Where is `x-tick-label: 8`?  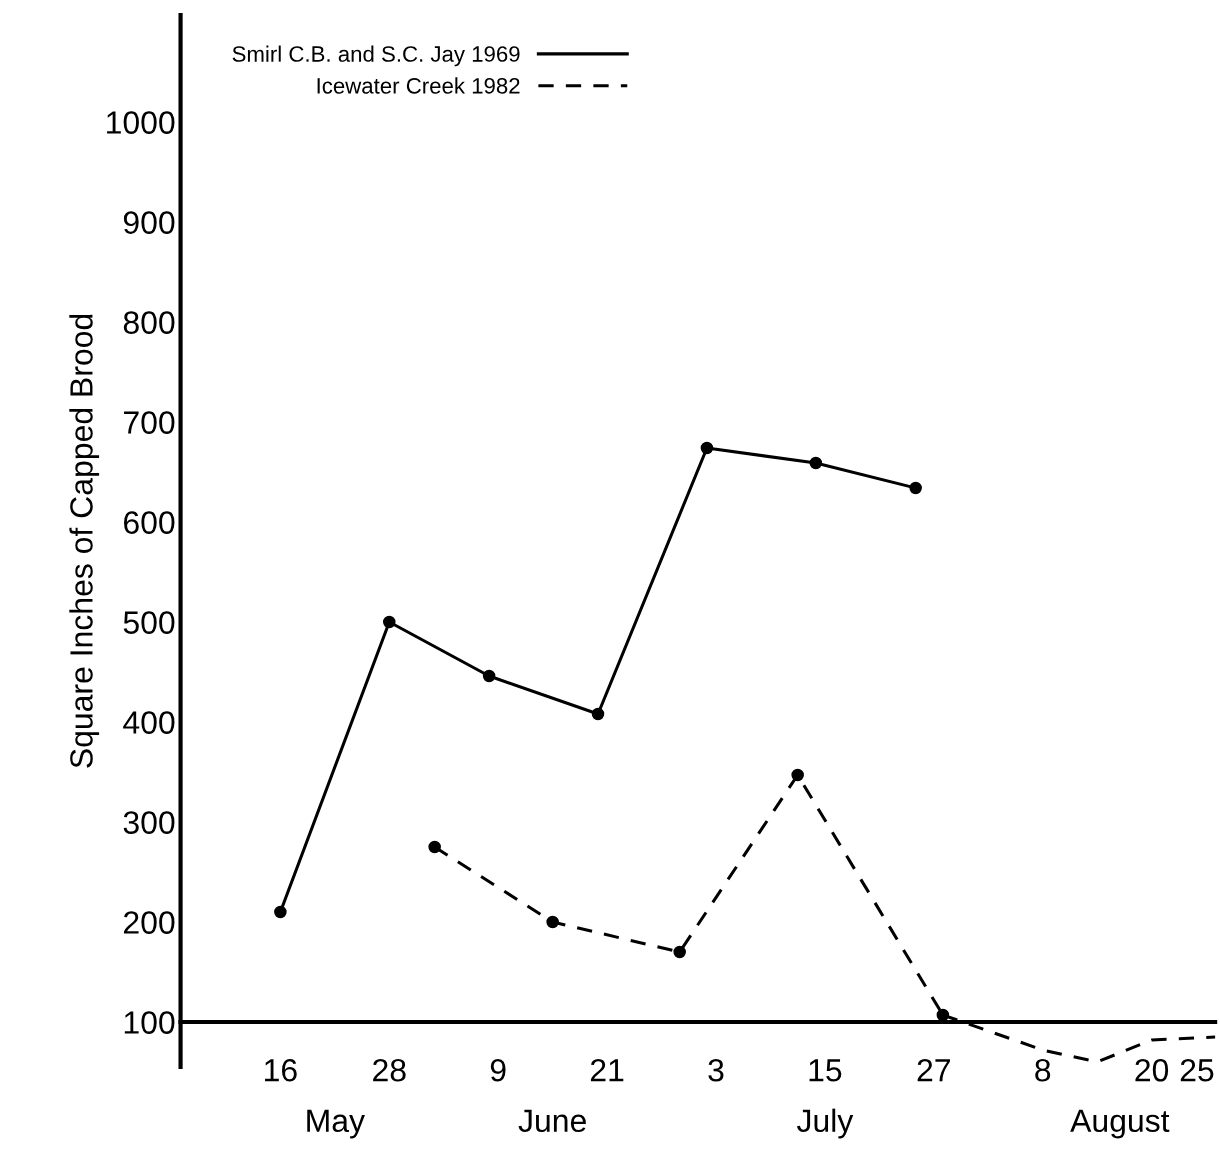
x-tick-label: 8 is located at coordinates (1043, 1070).